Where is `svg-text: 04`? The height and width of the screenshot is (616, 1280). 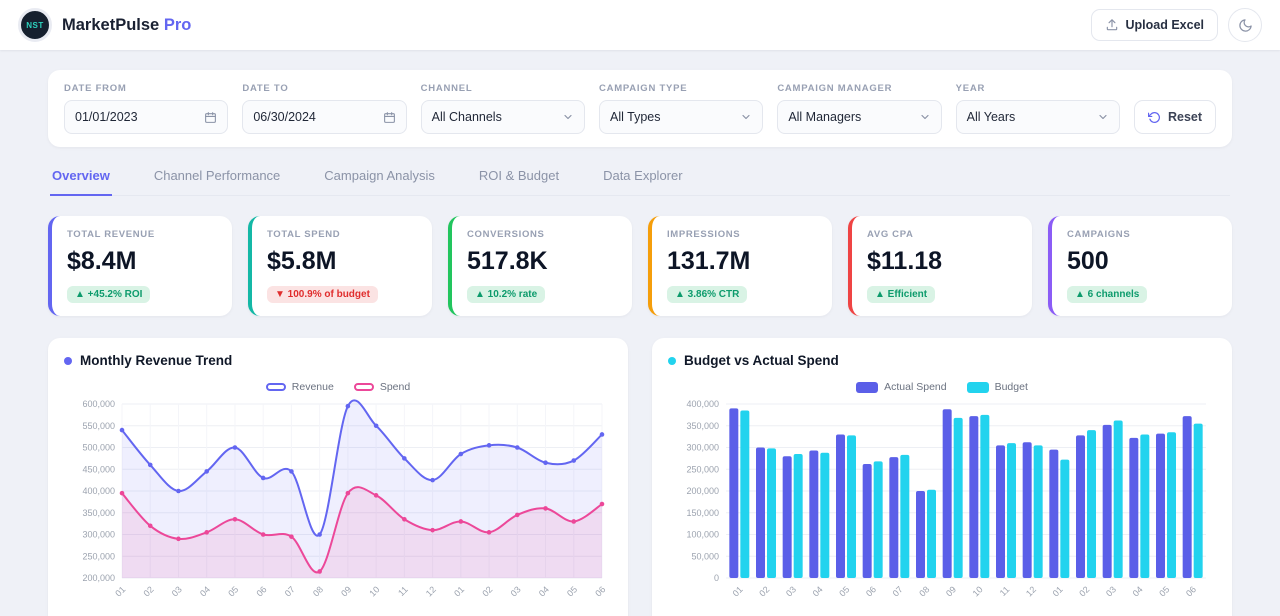 svg-text: 04 is located at coordinates (544, 591).